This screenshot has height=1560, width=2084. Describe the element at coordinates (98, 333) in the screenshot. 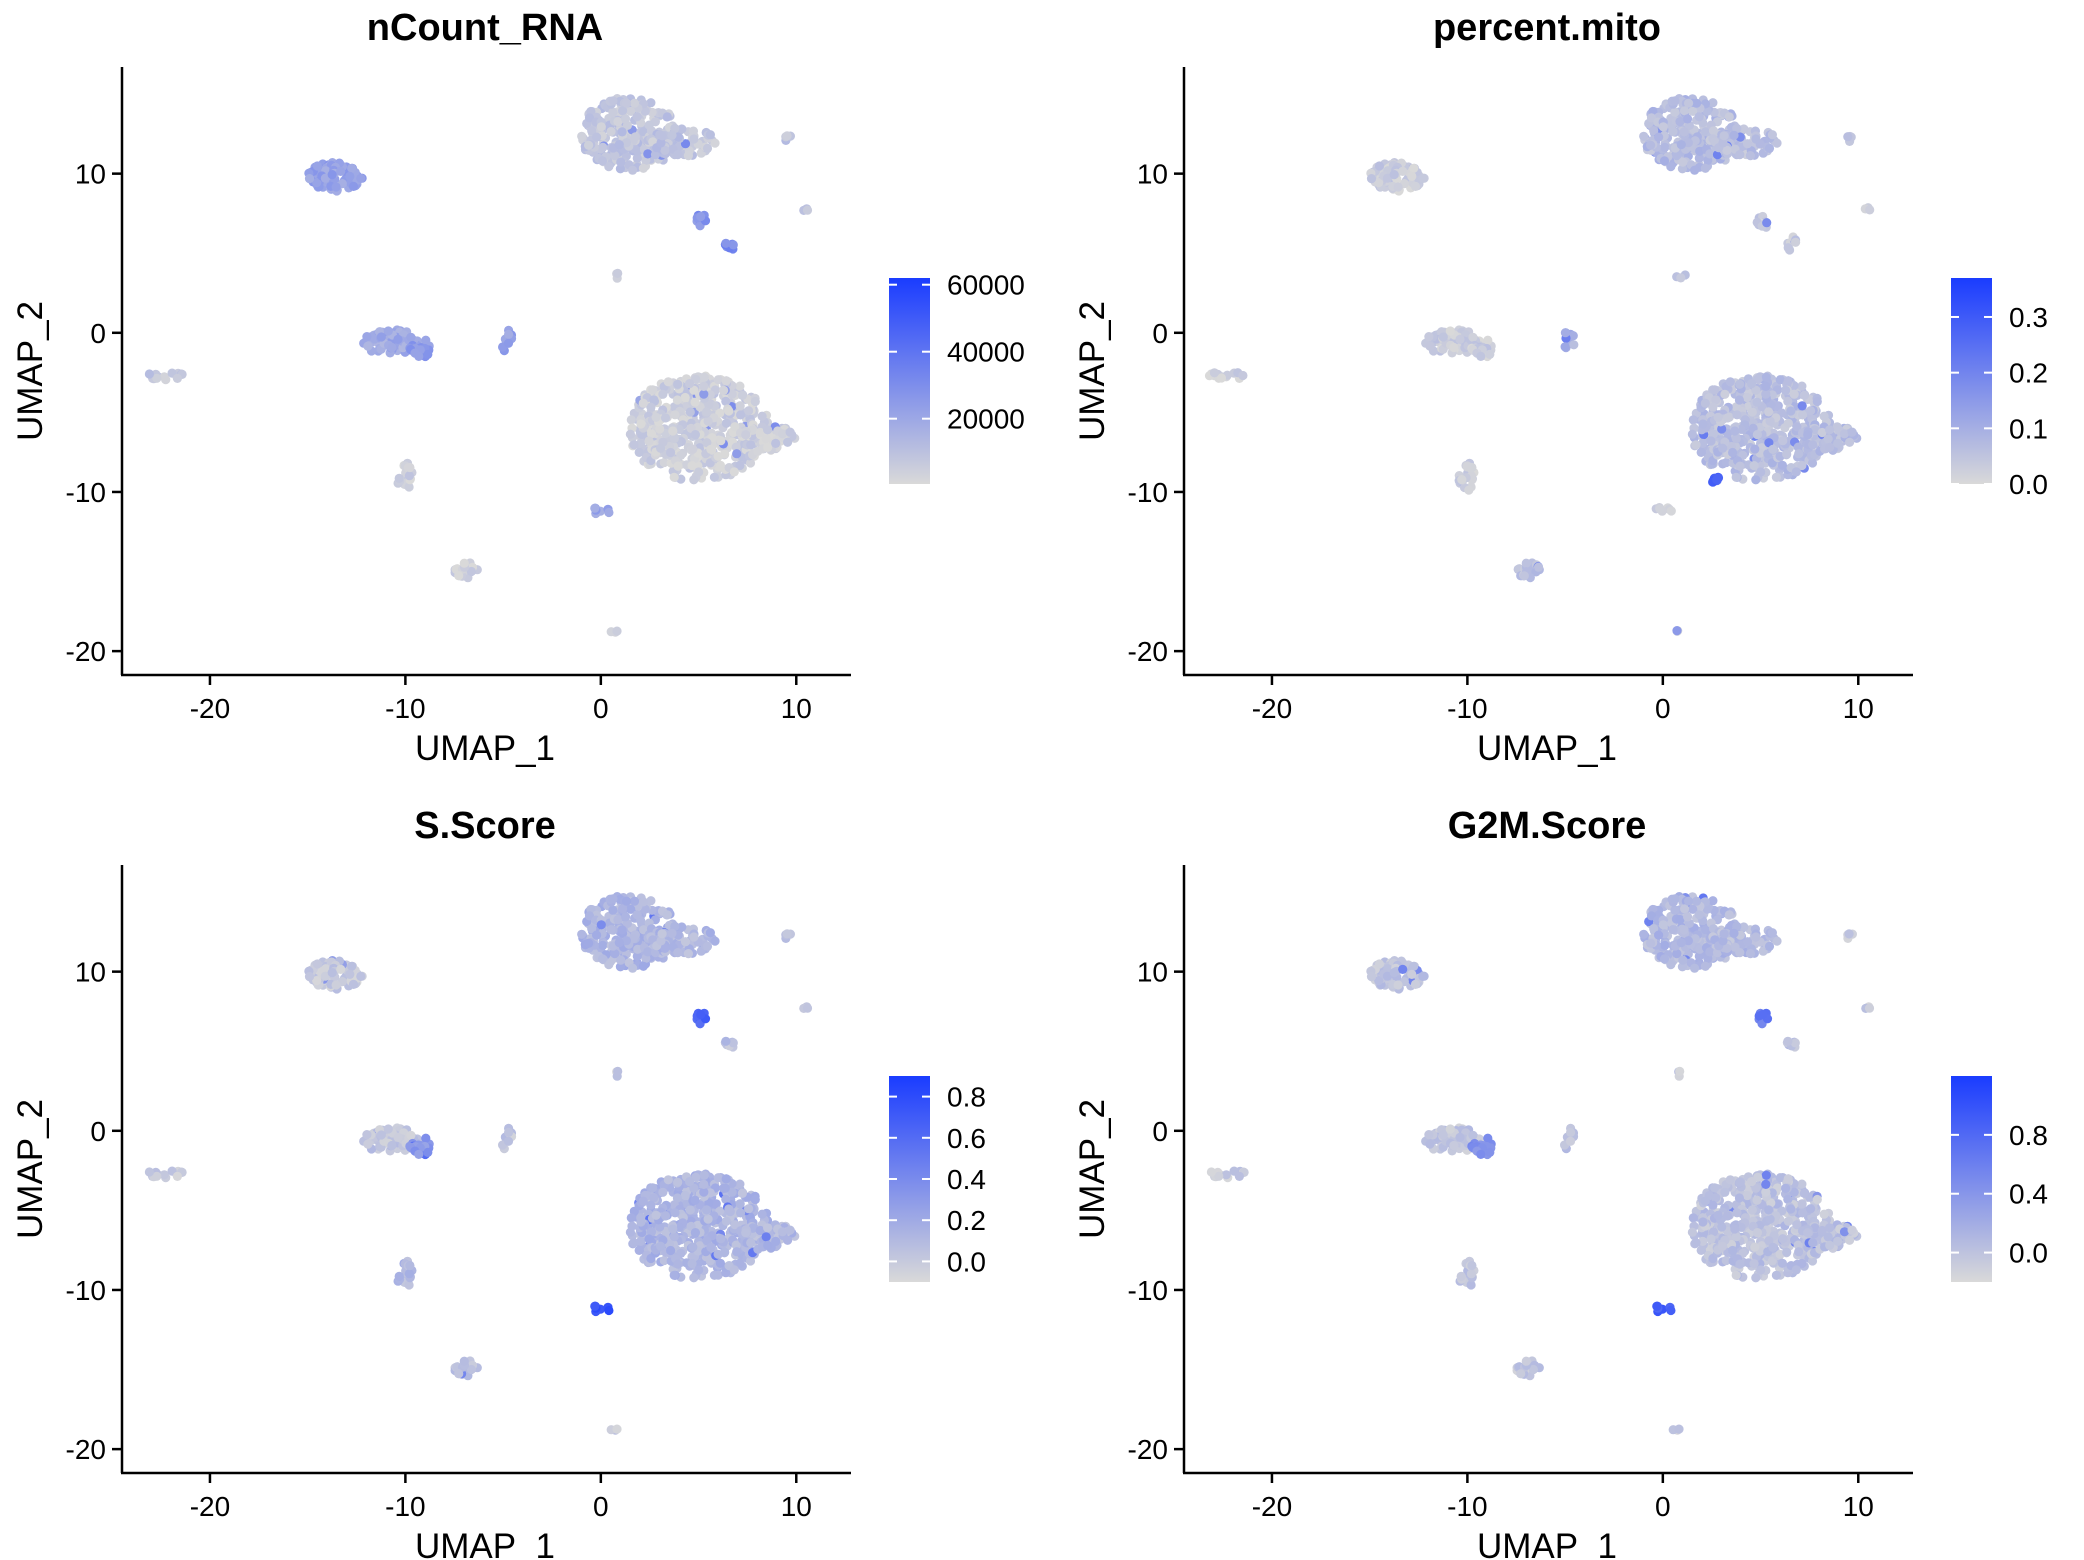

I see `y-tick-label: 0` at that location.